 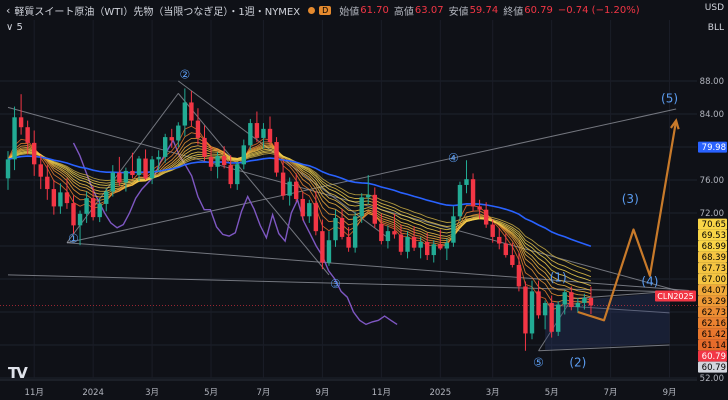 I want to click on price-label-text: 60.79, so click(x=714, y=357).